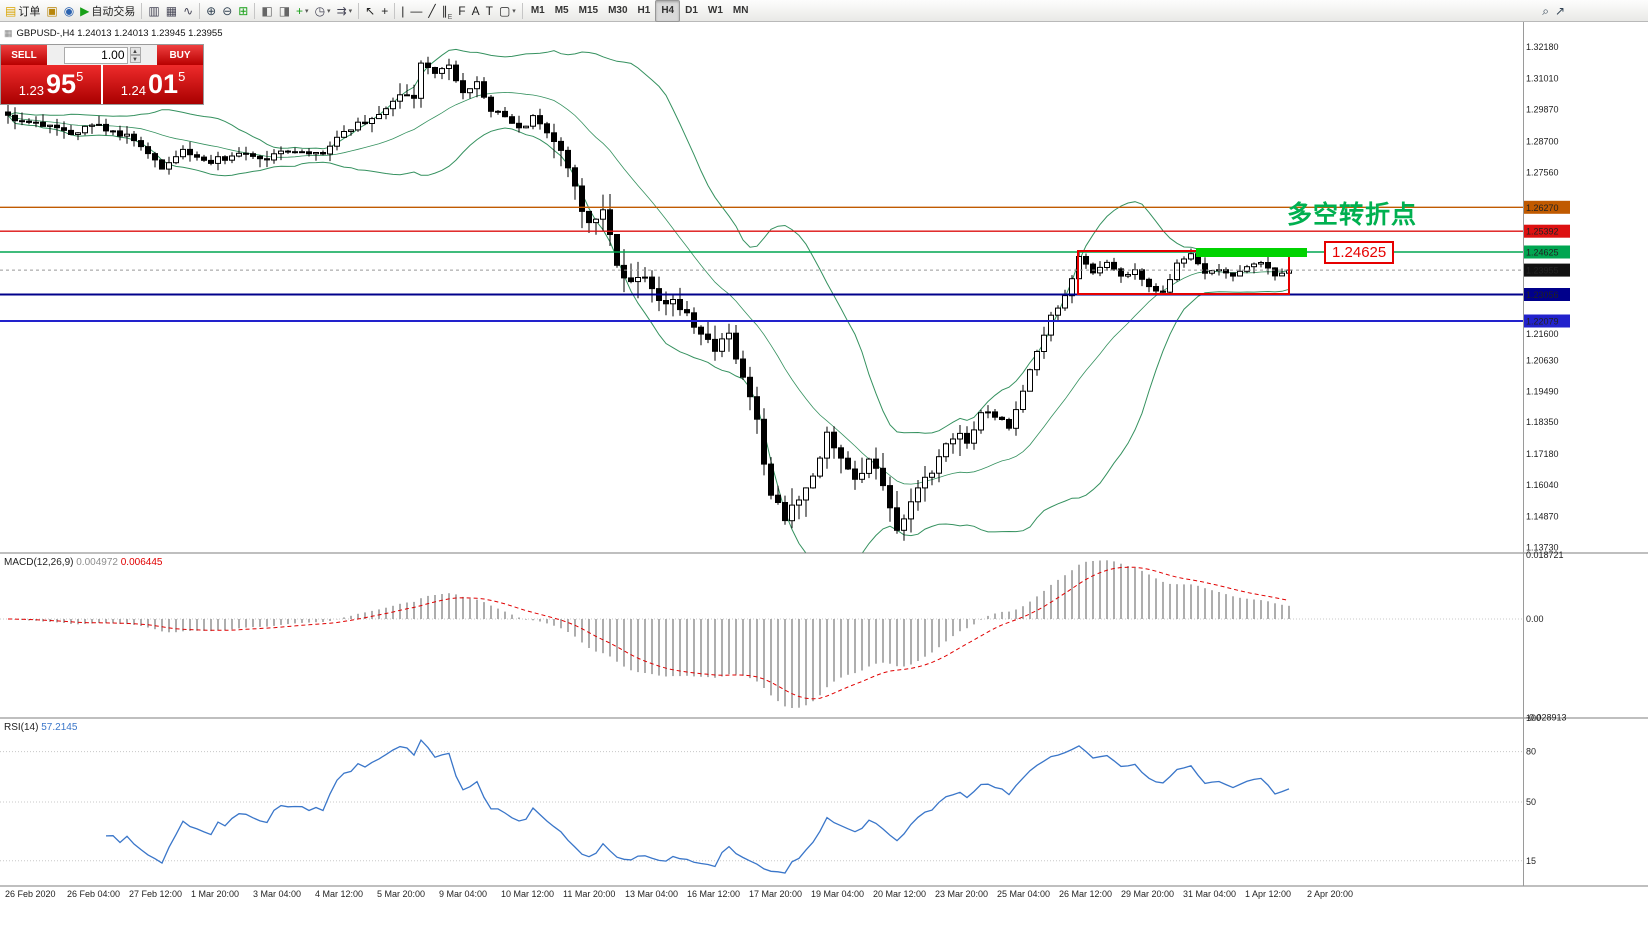 This screenshot has height=947, width=1648. What do you see at coordinates (1546, 718) in the screenshot?
I see `svg-text: -0.028913` at bounding box center [1546, 718].